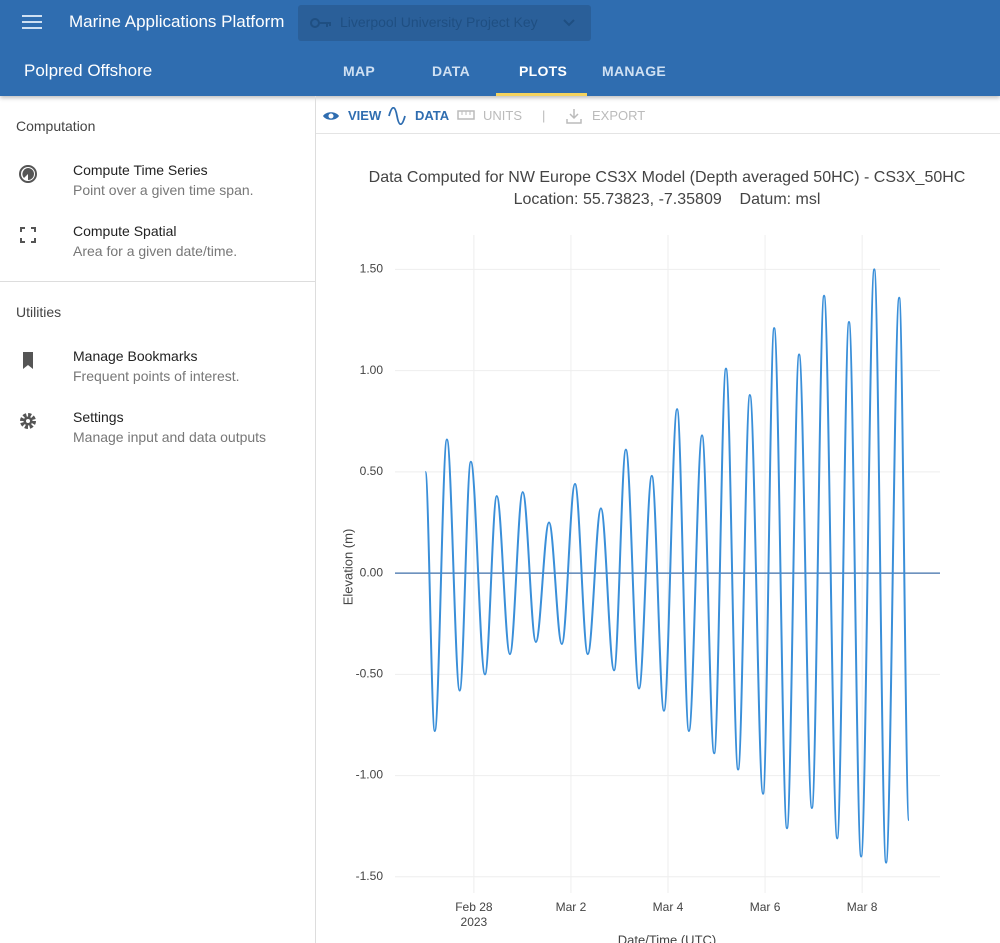 The height and width of the screenshot is (943, 1000). Describe the element at coordinates (502, 115) in the screenshot. I see `toolbar-button: UNITS` at that location.